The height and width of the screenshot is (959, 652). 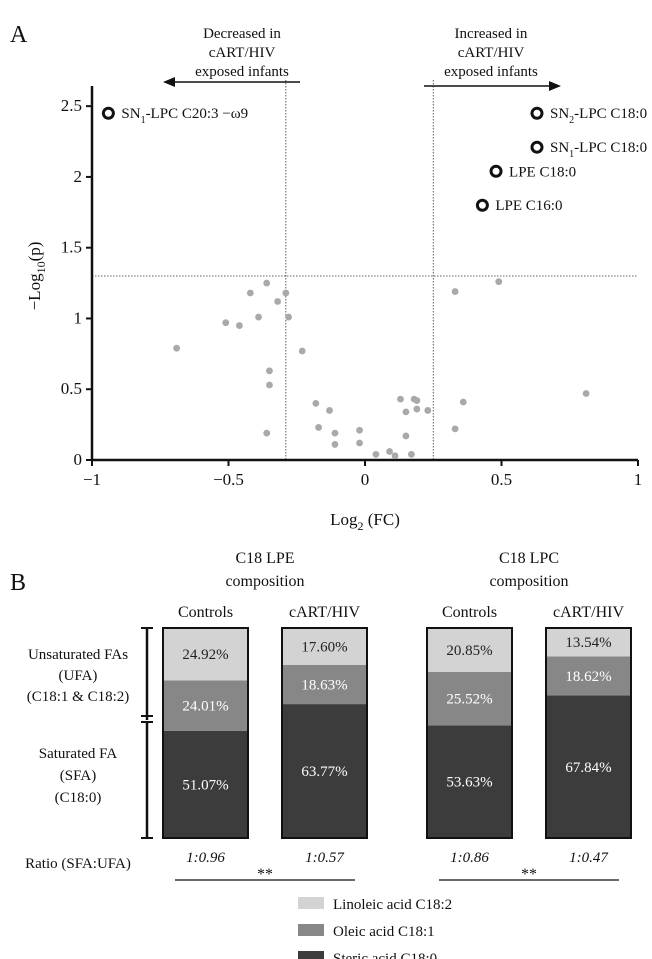 I want to click on y-tick-label: 2.5, so click(x=71, y=105).